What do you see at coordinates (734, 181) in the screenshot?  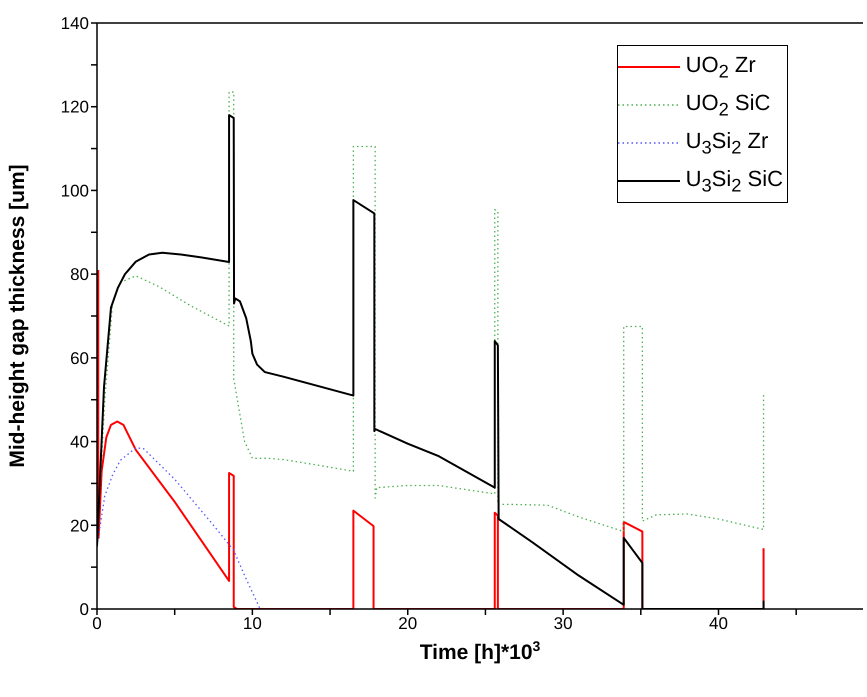 I see `legend-label: U$_{3}$Si$_{2}$ SiC` at bounding box center [734, 181].